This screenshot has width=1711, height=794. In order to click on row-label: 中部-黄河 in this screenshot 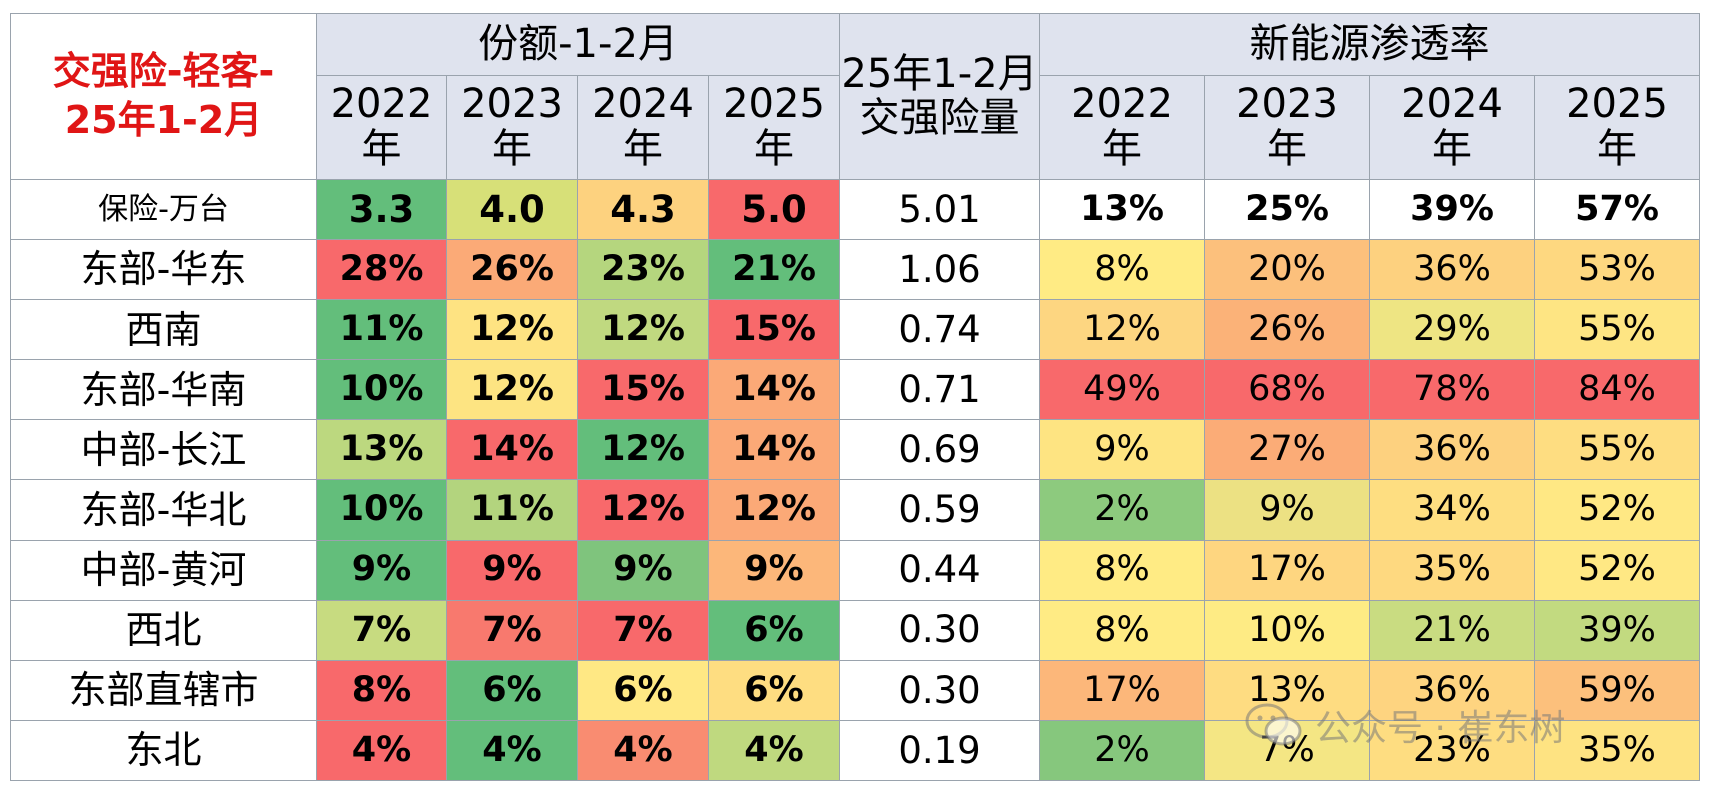, I will do `click(163, 570)`.